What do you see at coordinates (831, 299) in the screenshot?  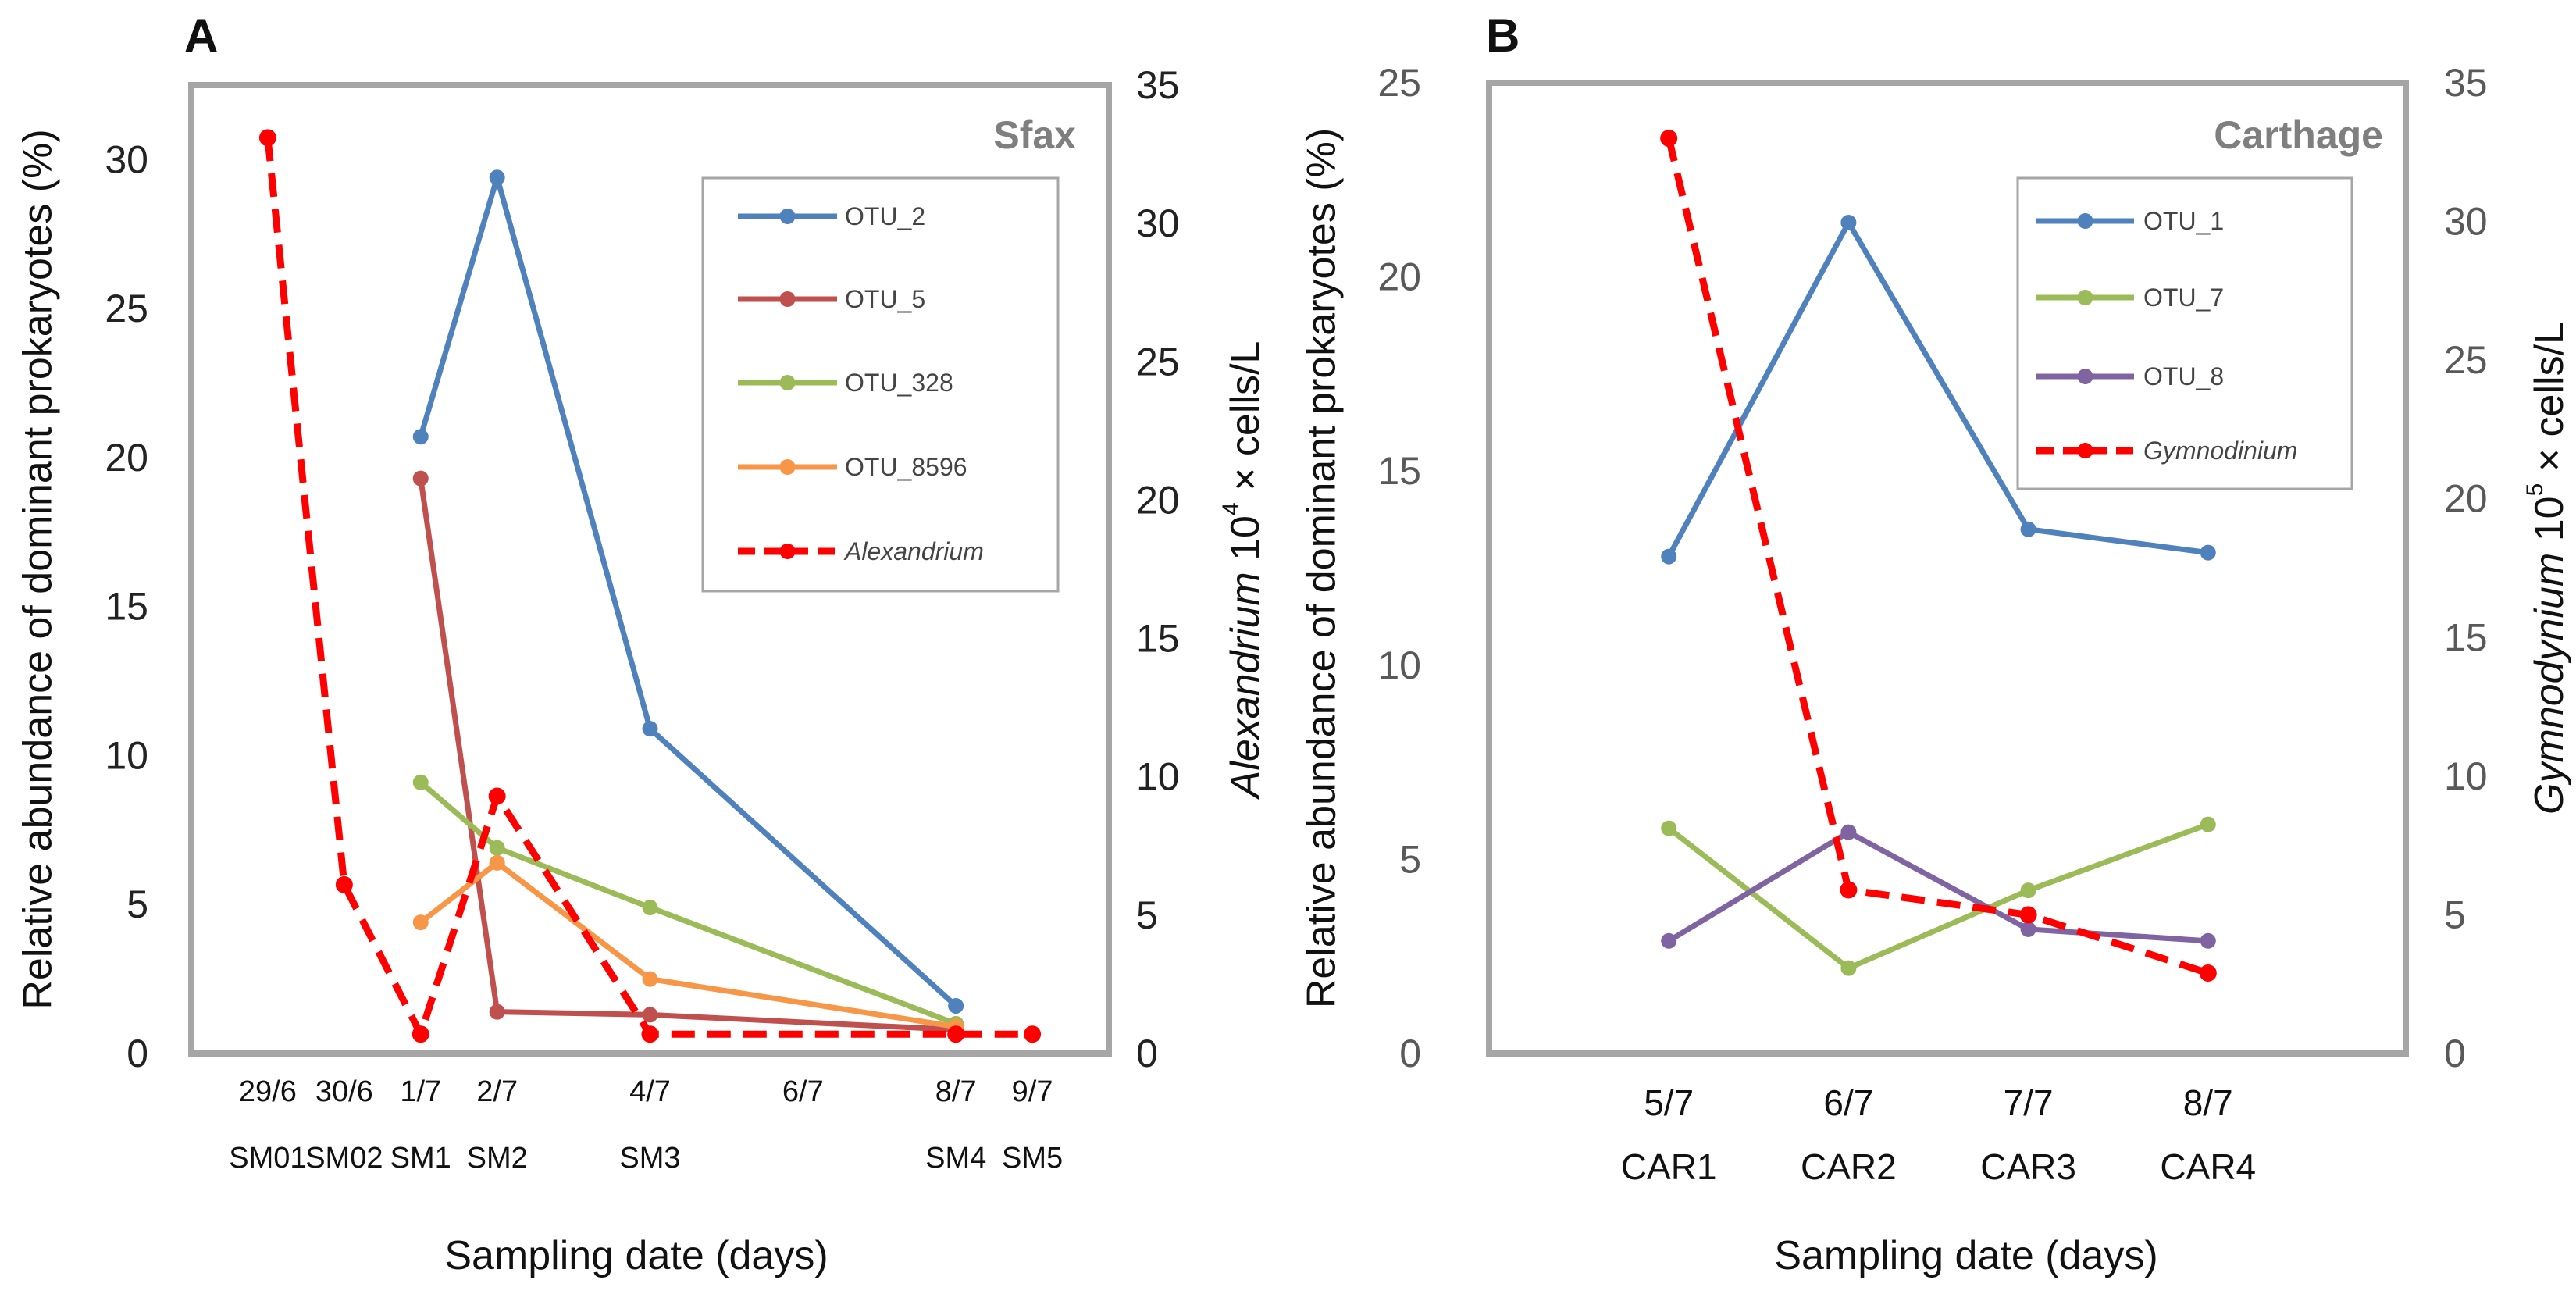 I see `legend-item: OTU_5` at bounding box center [831, 299].